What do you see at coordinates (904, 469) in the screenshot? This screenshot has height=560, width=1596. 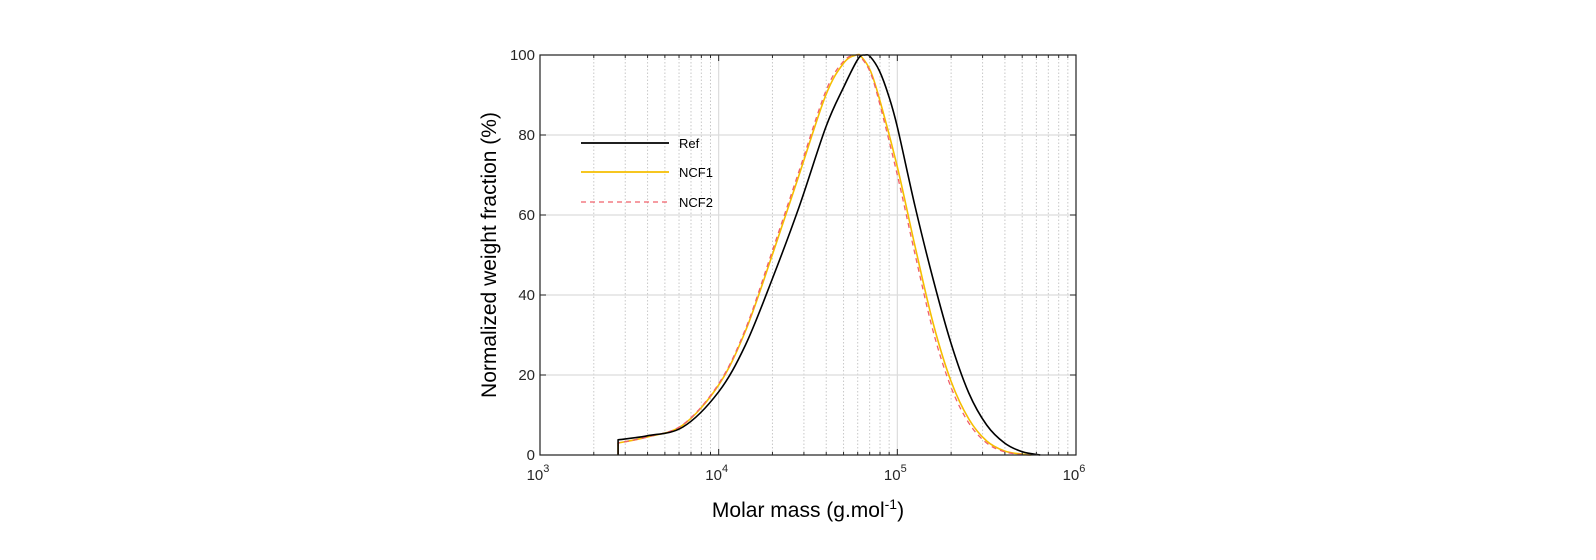 I see `x-tick-exponent: 5` at bounding box center [904, 469].